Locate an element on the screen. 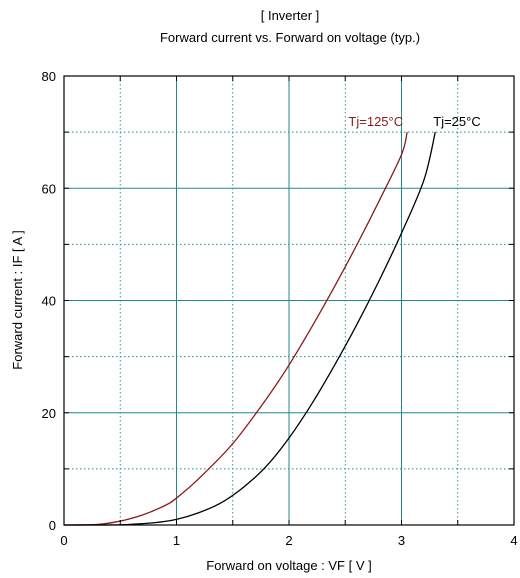  x-tick-label: 1 is located at coordinates (176, 540).